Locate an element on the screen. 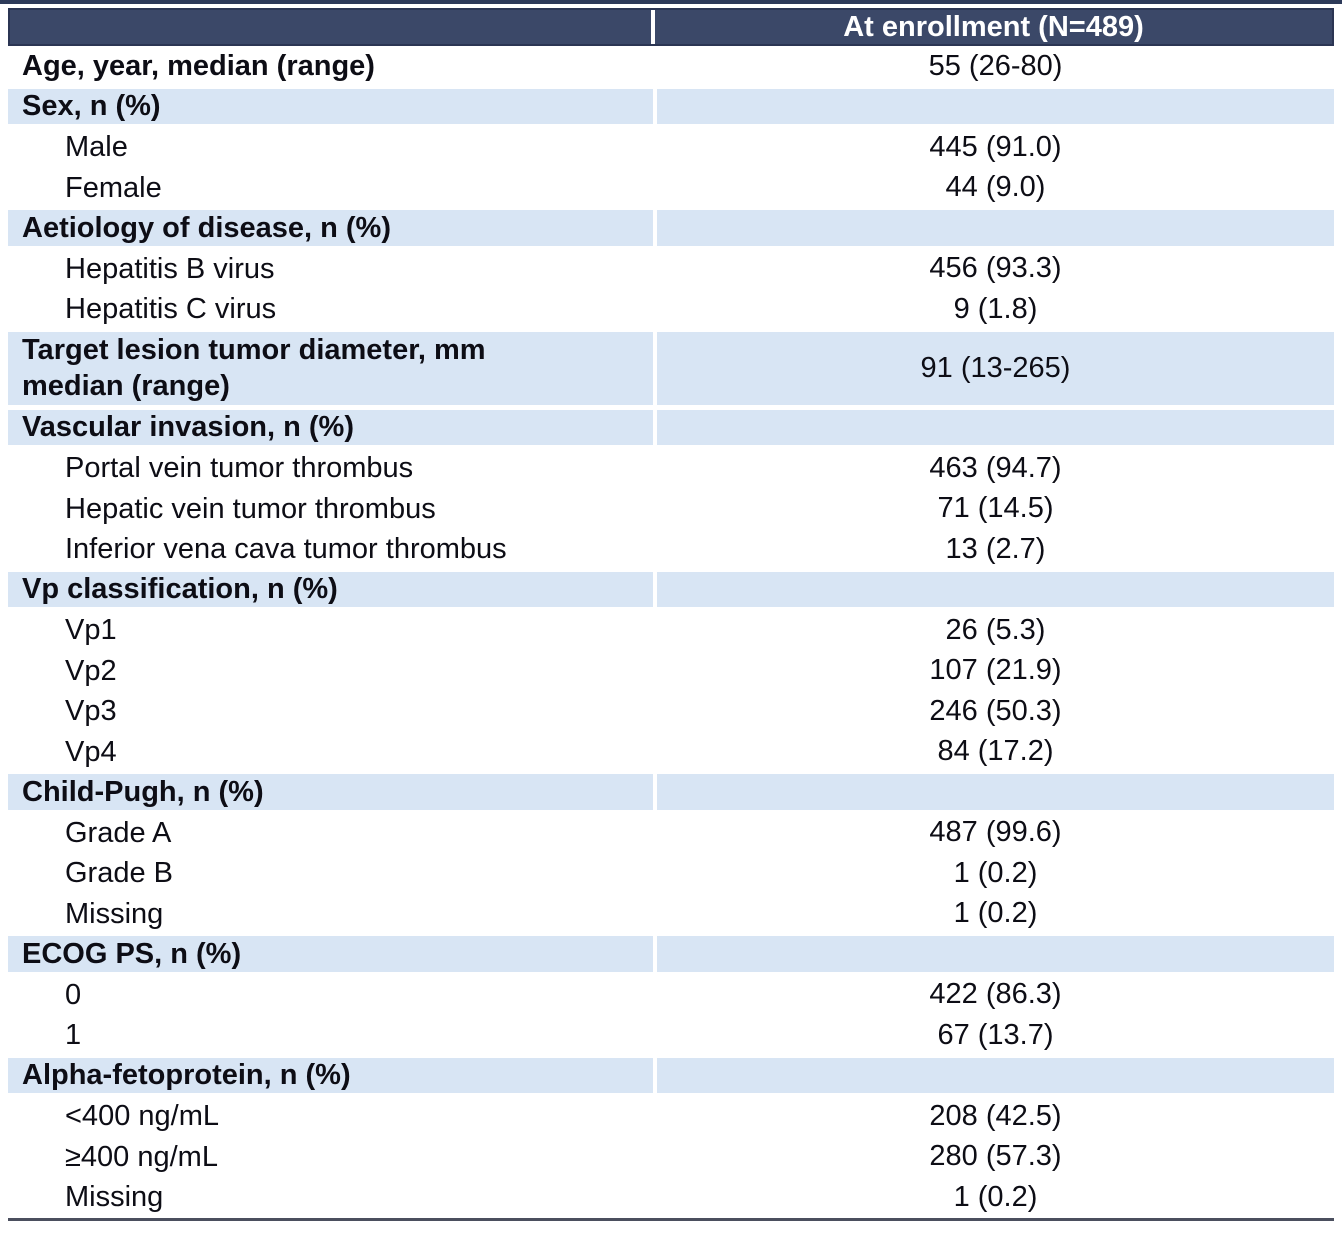 The image size is (1342, 1236). row-label: Hepatic vein tumor thrombus is located at coordinates (332, 508).